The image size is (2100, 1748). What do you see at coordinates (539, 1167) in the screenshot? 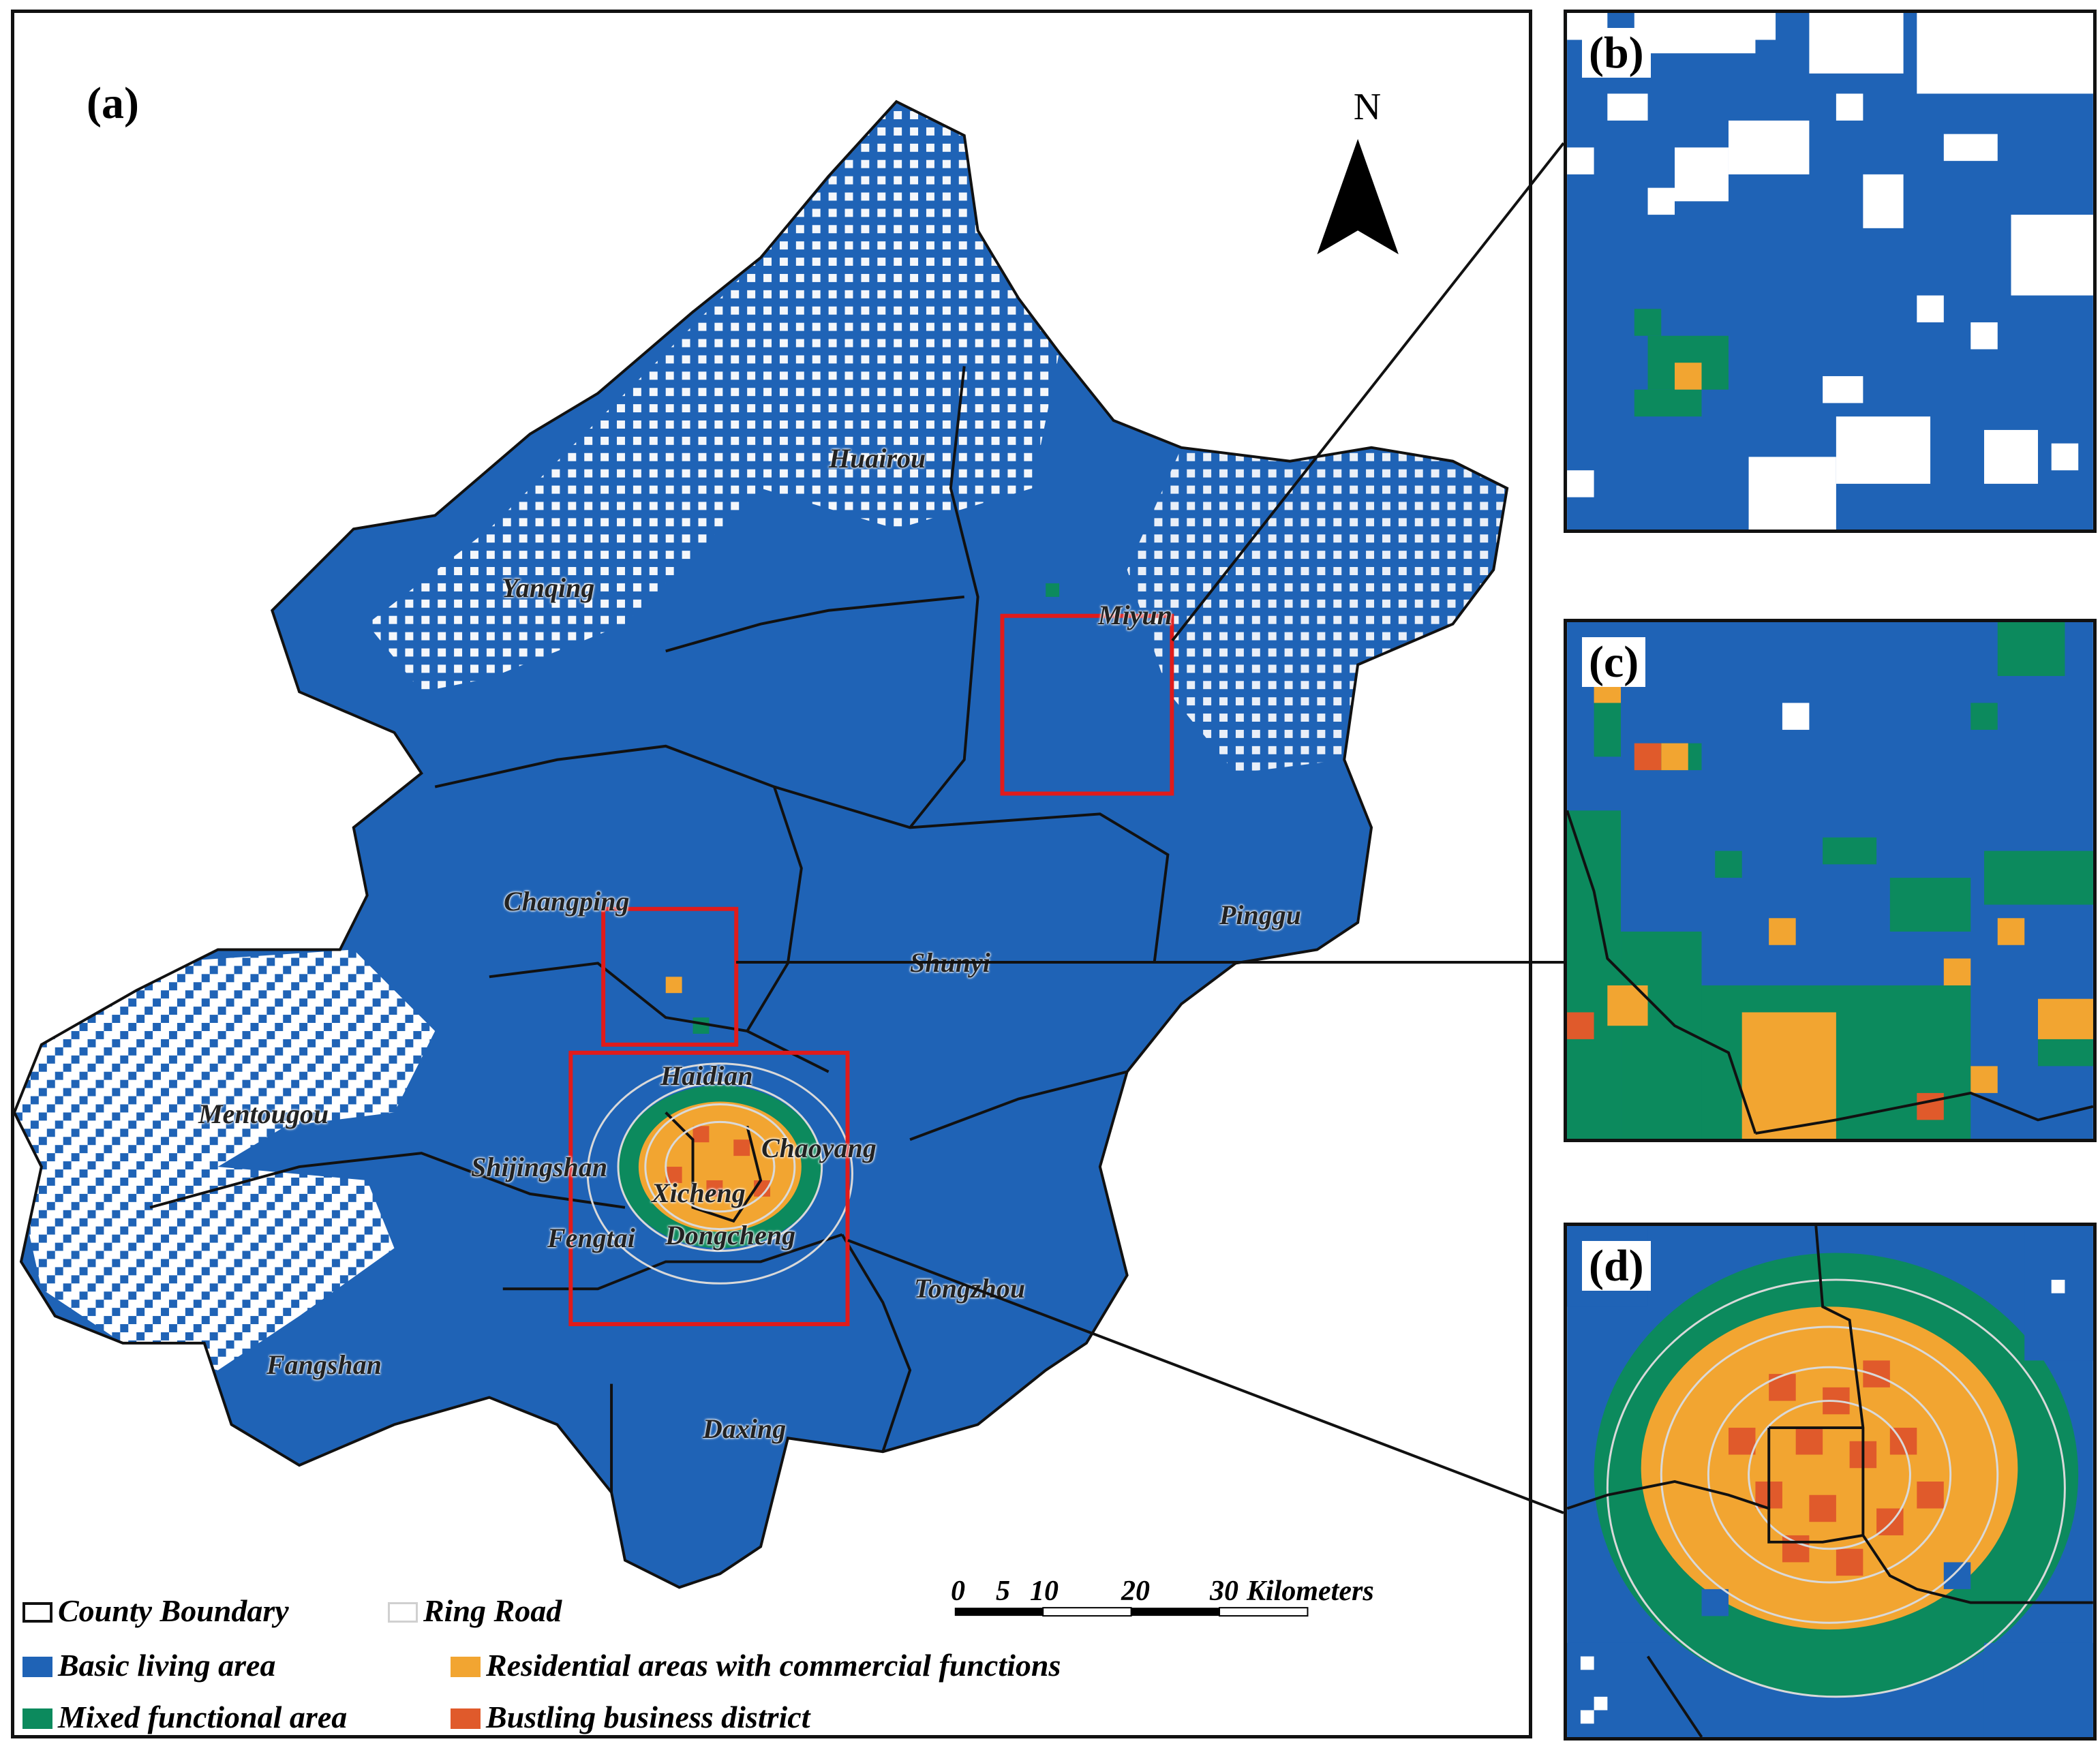
I see `district-label: Shijingshan` at bounding box center [539, 1167].